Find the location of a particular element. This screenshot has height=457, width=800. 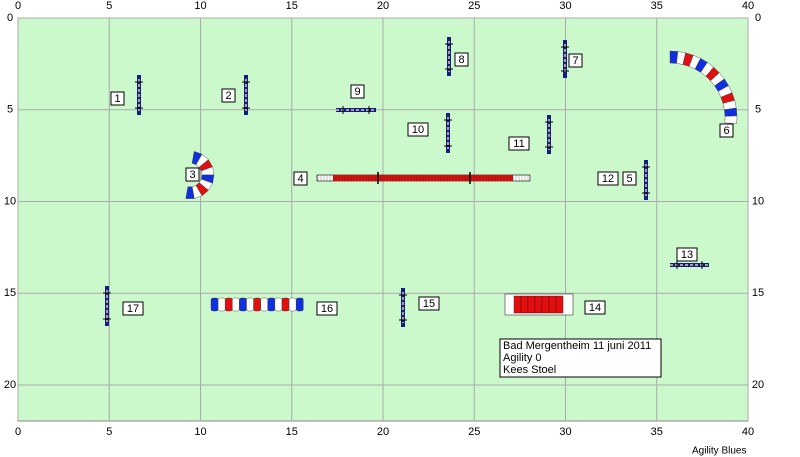

info-line: Kees Stoel is located at coordinates (529, 370).